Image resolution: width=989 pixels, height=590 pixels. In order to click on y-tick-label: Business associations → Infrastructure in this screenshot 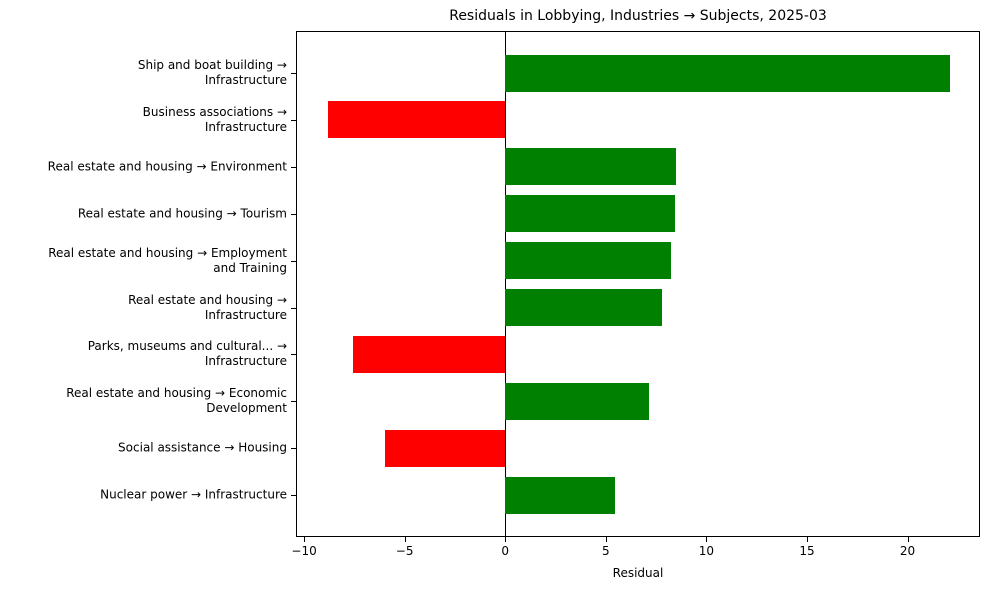, I will do `click(214, 119)`.